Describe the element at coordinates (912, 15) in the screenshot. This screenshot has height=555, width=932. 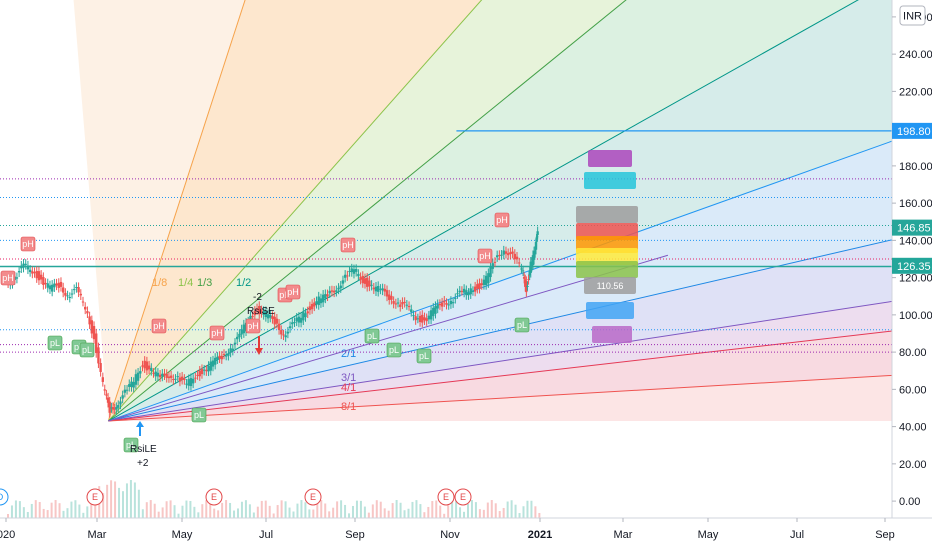
I see `currency-badge: INR` at that location.